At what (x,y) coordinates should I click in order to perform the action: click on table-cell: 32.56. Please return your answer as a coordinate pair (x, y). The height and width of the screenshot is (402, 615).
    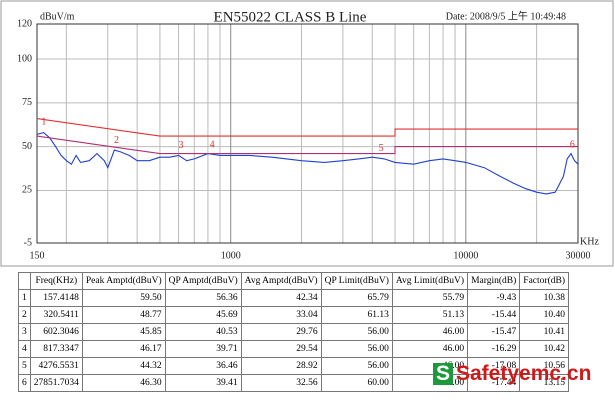
    Looking at the image, I should click on (281, 383).